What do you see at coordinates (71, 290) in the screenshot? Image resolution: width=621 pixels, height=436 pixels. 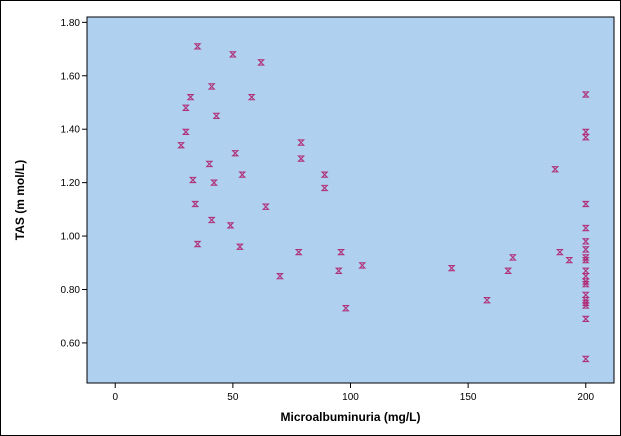 I see `y-tick-label: 0.80` at bounding box center [71, 290].